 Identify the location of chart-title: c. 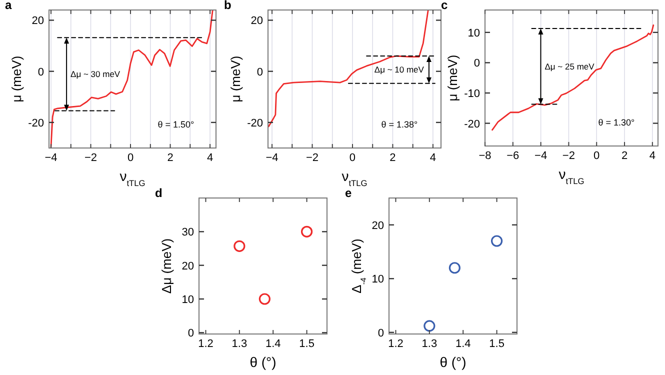
(444, 6).